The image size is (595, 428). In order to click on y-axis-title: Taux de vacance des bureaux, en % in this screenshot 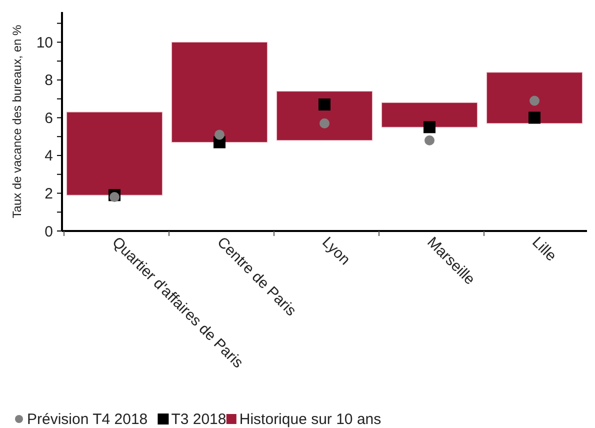, I will do `click(17, 121)`.